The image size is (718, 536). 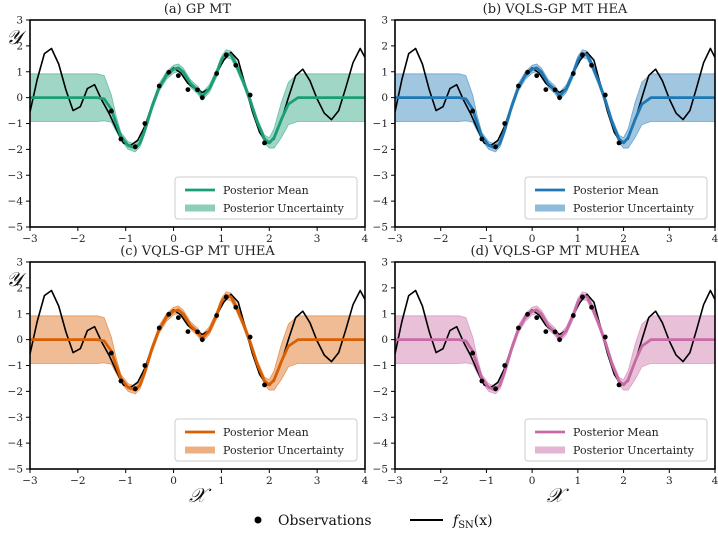 What do you see at coordinates (198, 9) in the screenshot?
I see `chart-title: (a) GP MT` at bounding box center [198, 9].